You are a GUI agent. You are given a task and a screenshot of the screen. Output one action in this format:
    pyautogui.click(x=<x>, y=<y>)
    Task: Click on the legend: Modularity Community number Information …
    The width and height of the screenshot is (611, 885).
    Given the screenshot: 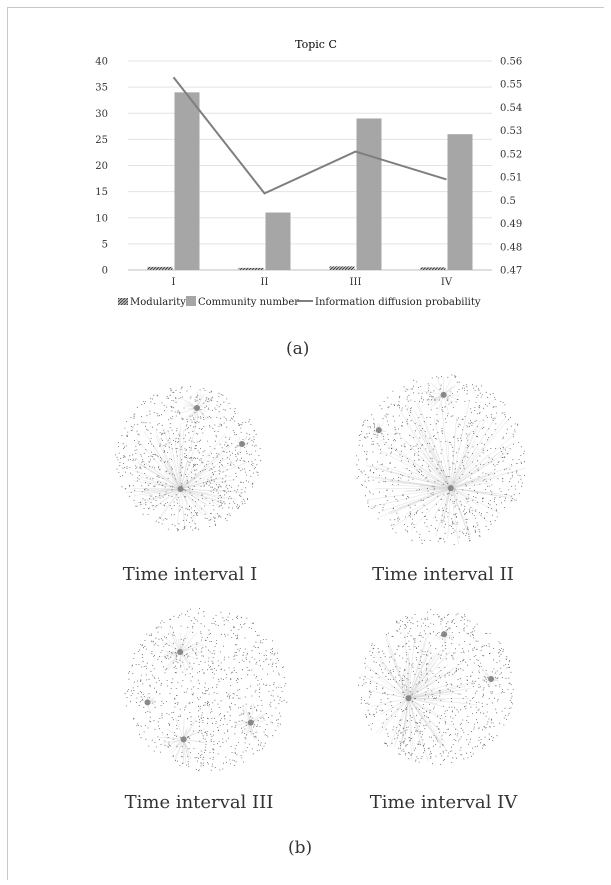 What is the action you would take?
    pyautogui.click(x=299, y=302)
    